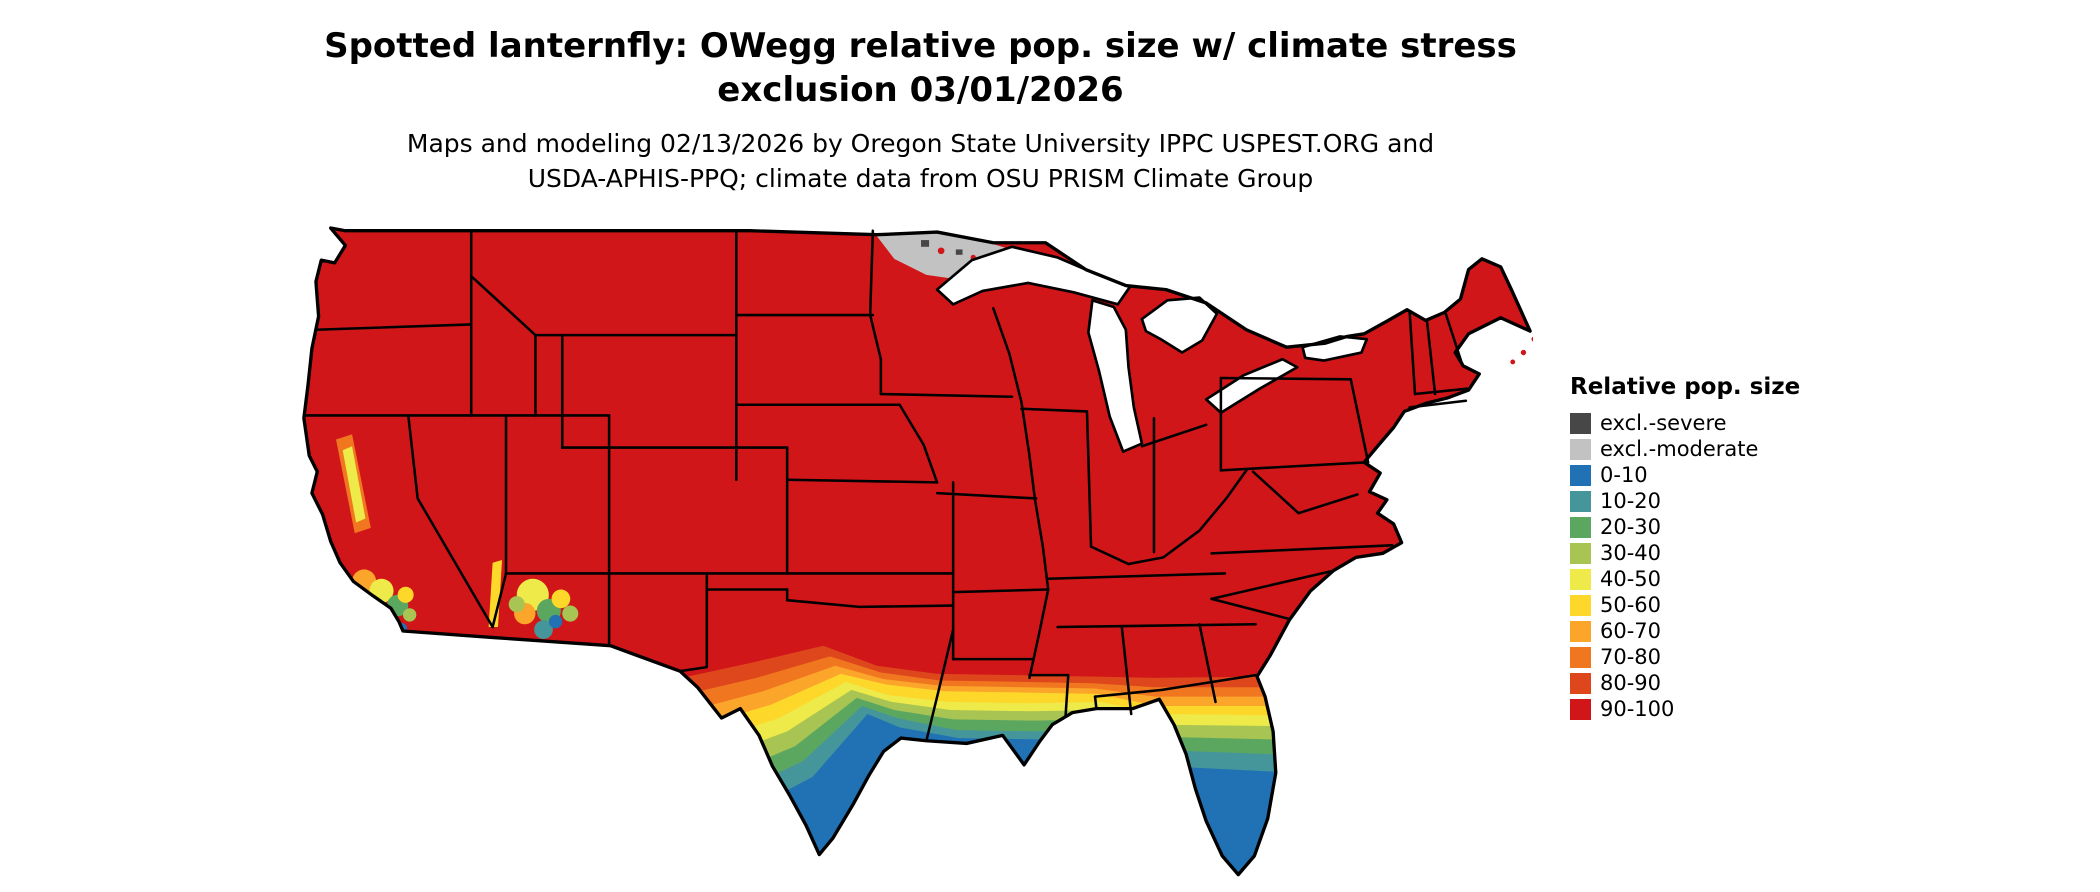 Image resolution: width=2100 pixels, height=892 pixels. What do you see at coordinates (1335, 348) in the screenshot?
I see `lake-ontario` at bounding box center [1335, 348].